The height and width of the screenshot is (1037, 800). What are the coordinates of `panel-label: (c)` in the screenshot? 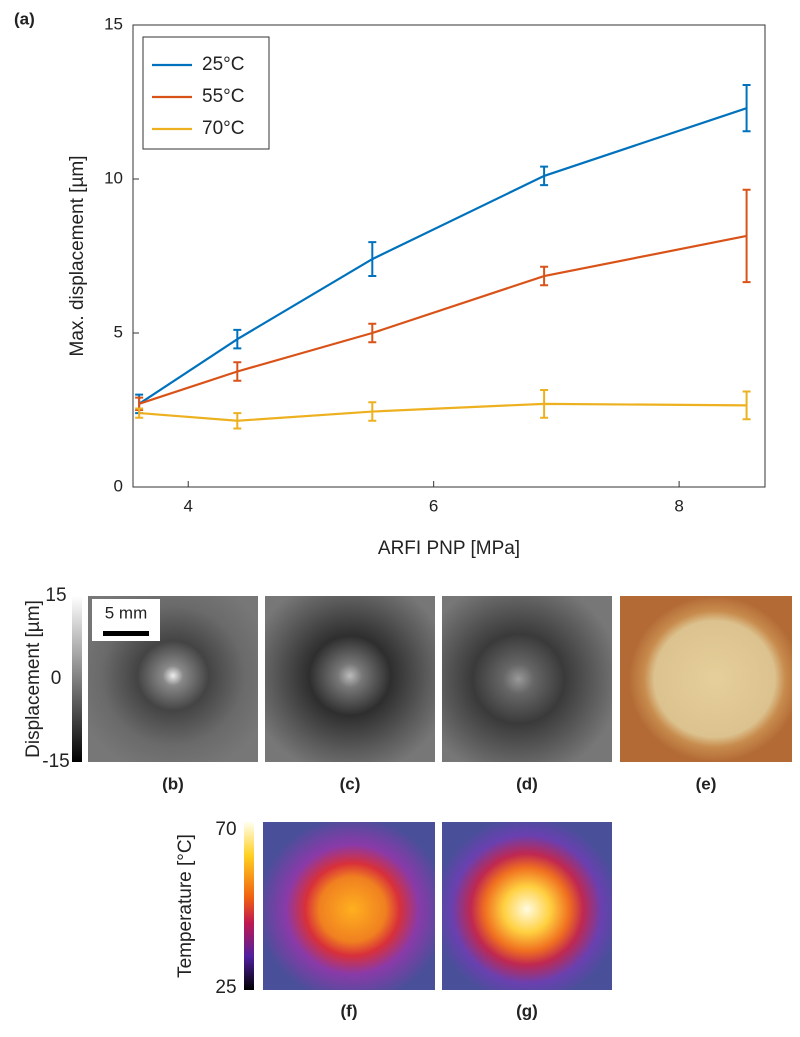 It's located at (350, 783).